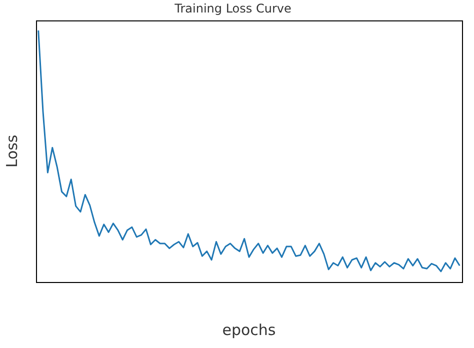 This screenshot has width=474, height=348. I want to click on x-axis-title: epochs, so click(249, 329).